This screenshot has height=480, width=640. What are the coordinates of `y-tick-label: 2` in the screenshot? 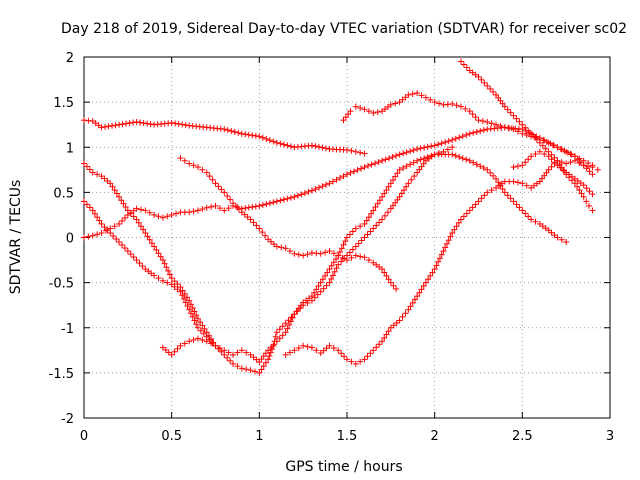 It's located at (70, 58).